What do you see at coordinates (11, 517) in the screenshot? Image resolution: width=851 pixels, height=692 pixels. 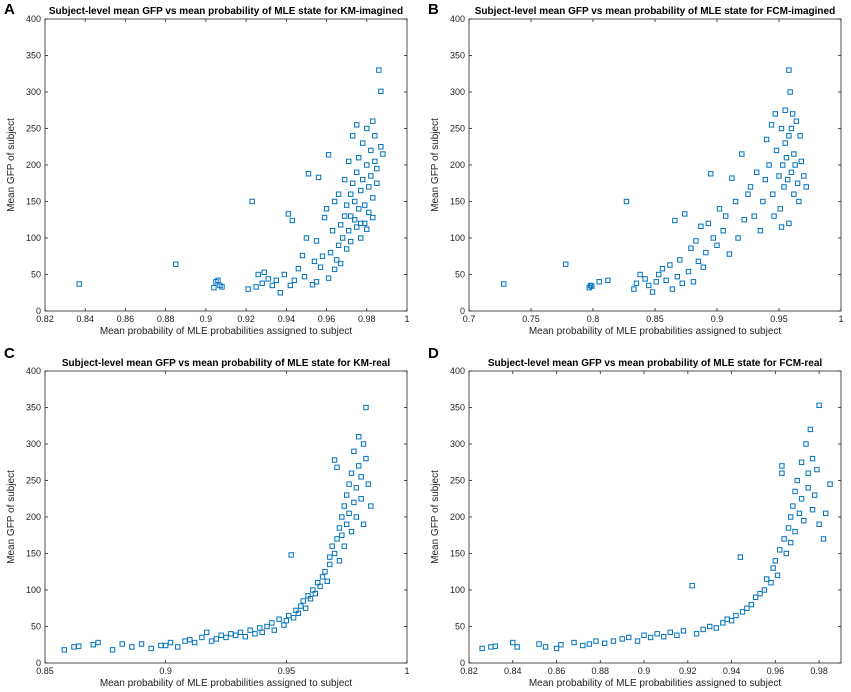 I see `y-axis-label-c: Mean GFP of subject` at bounding box center [11, 517].